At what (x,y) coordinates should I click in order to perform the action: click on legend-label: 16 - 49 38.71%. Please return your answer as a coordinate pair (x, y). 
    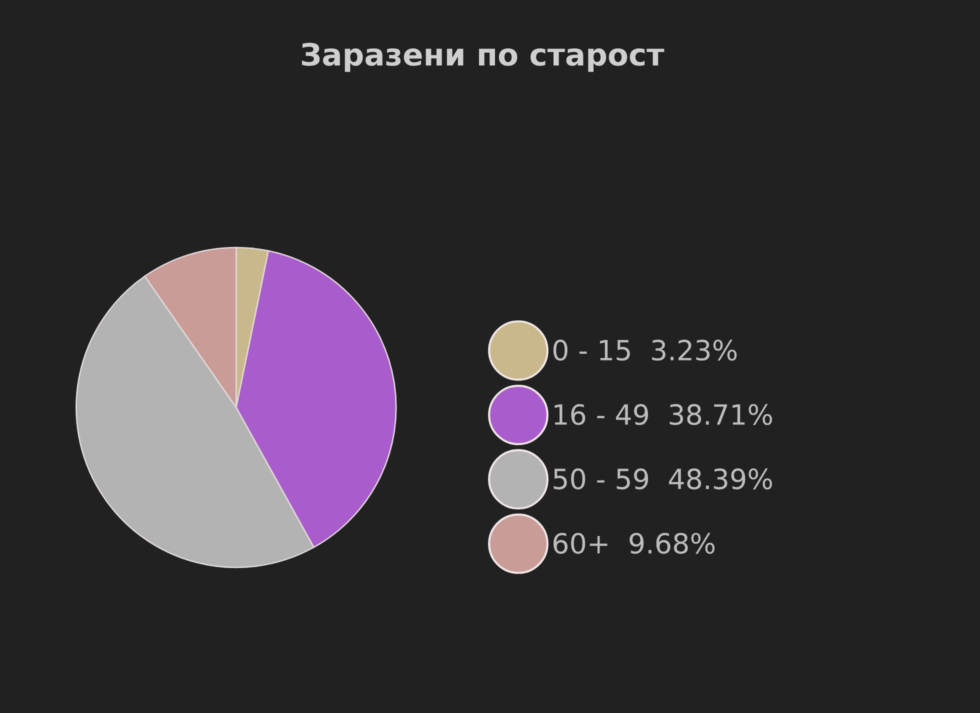
    Looking at the image, I should click on (663, 415).